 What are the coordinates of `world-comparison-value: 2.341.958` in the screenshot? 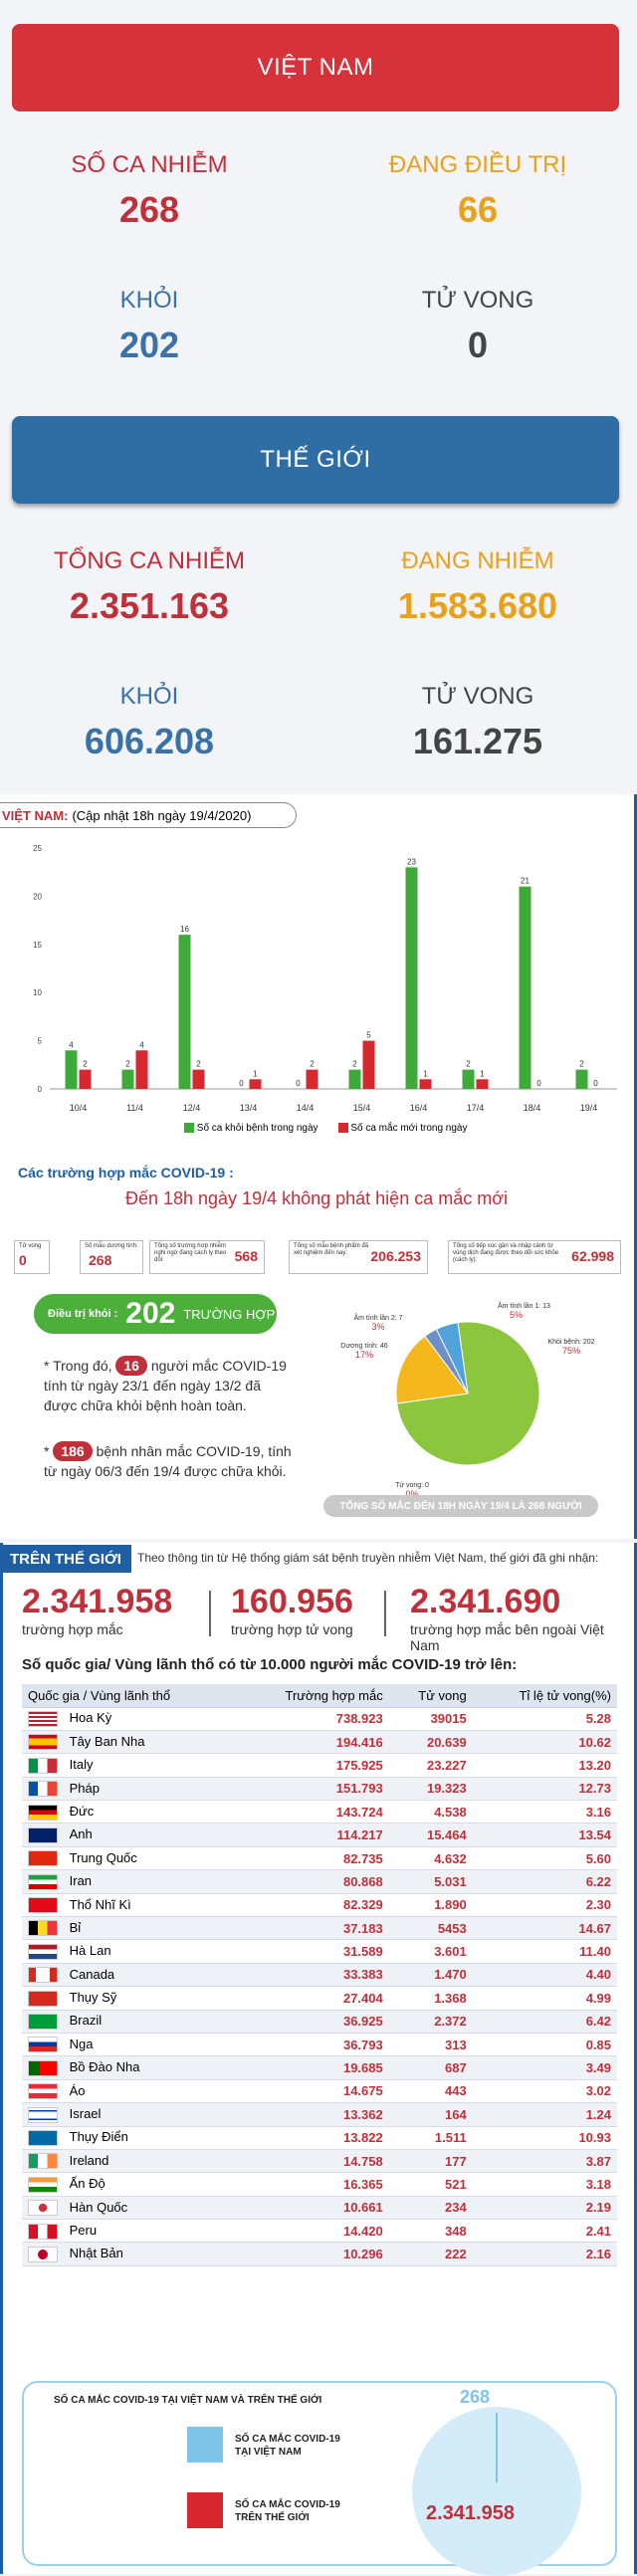 It's located at (470, 2513).